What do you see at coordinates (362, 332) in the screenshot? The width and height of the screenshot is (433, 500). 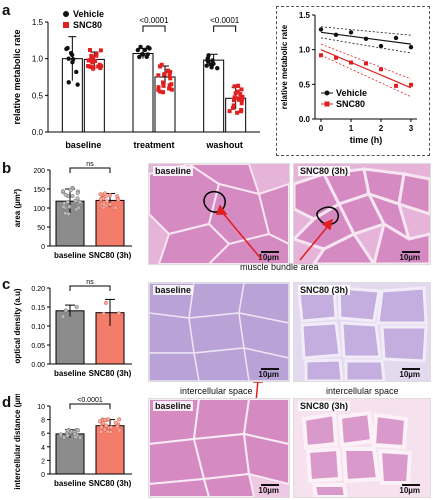 I see `micrograph-c-snc80: SNC80 (3h) 10µm` at bounding box center [362, 332].